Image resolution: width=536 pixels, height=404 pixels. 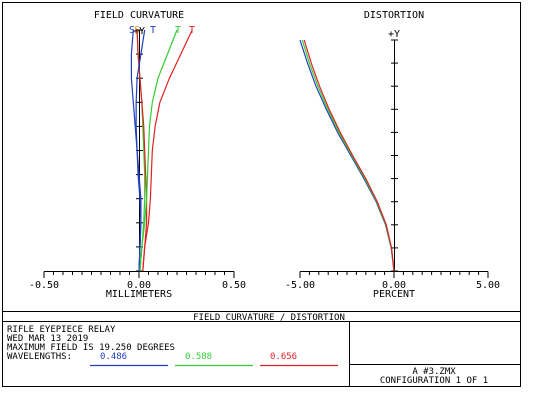 What do you see at coordinates (91, 348) in the screenshot?
I see `footer-max-field: MAXIMUM FIELD IS 19.250 DEGREES` at bounding box center [91, 348].